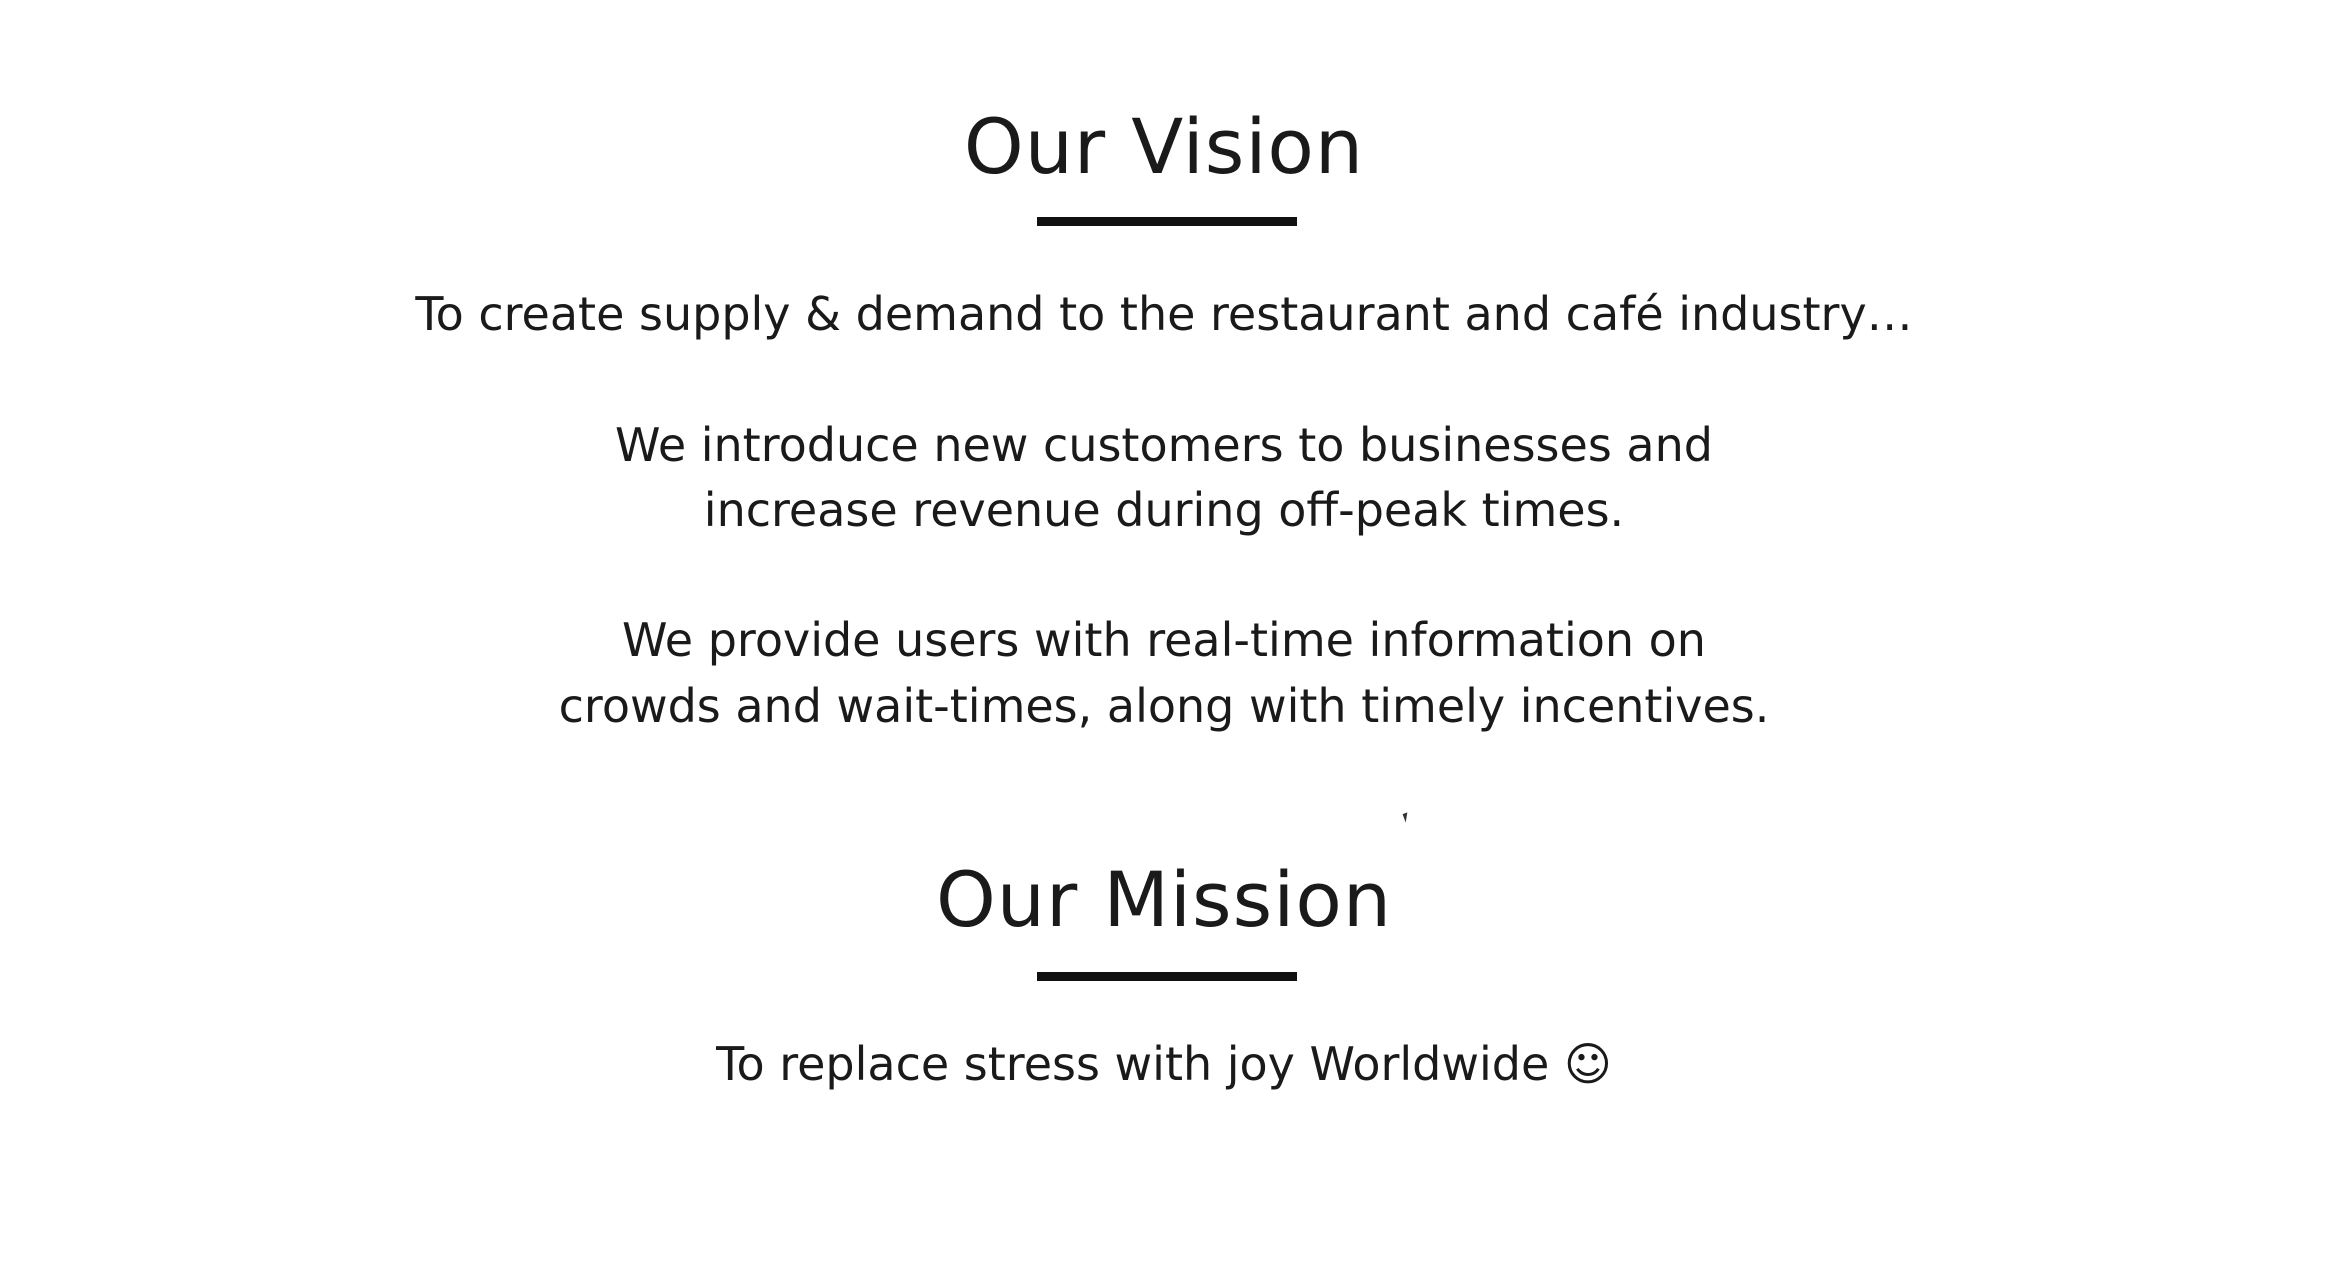  Describe the element at coordinates (1167, 221) in the screenshot. I see `vision-underline` at that location.